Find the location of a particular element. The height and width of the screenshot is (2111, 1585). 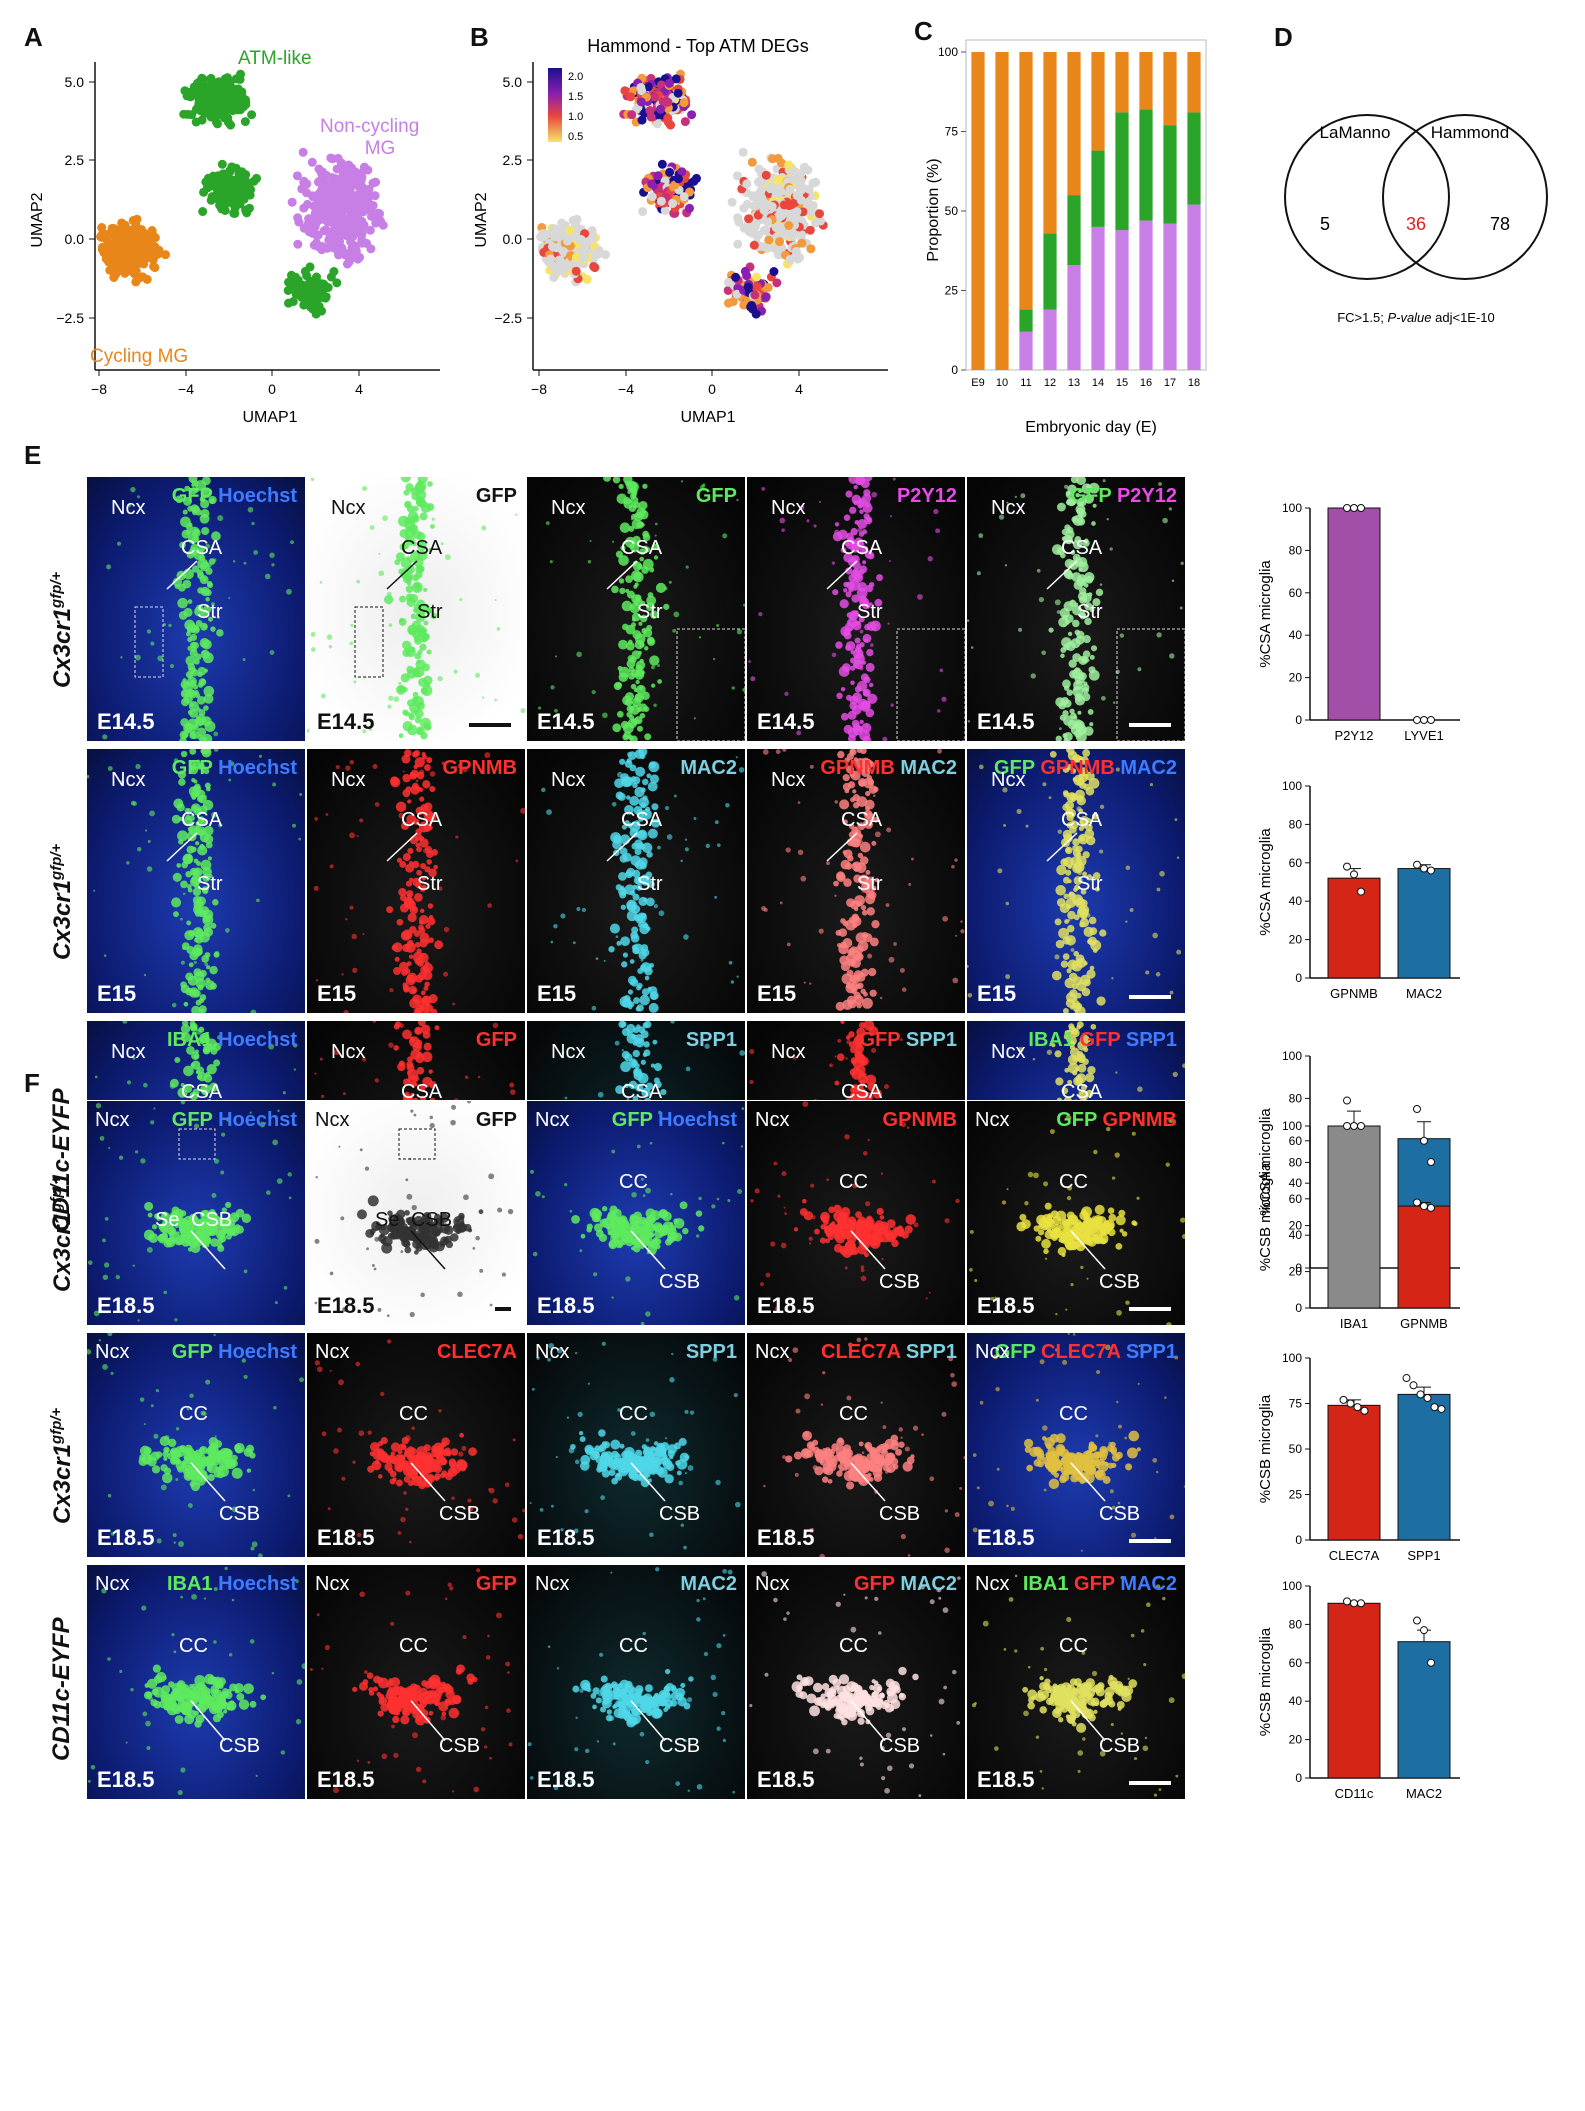

channel-label: GFP is located at coordinates (496, 496).